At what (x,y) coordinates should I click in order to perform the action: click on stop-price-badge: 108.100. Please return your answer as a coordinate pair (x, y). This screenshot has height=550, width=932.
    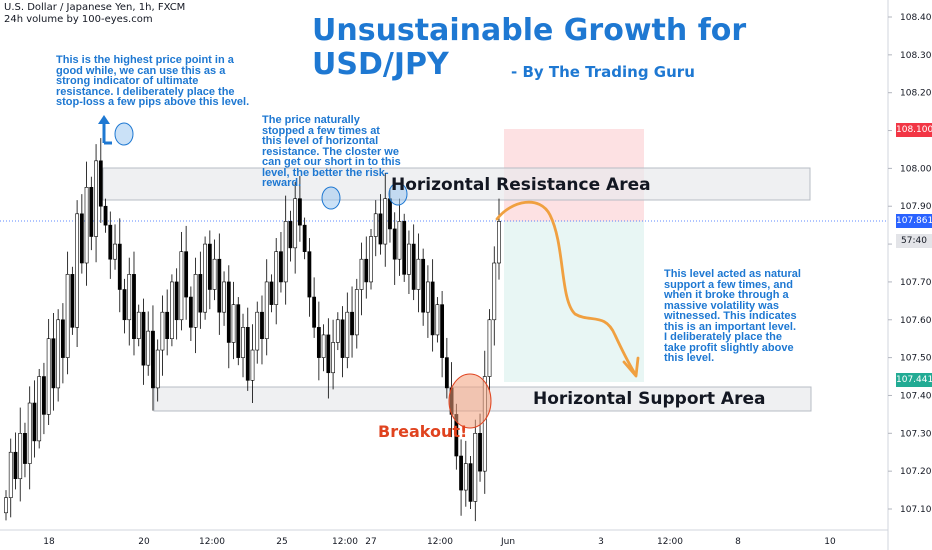
    Looking at the image, I should click on (914, 130).